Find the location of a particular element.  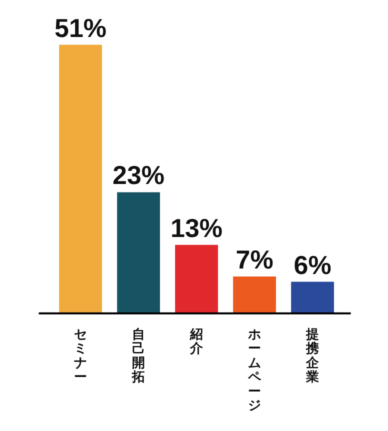

x-tick-label: ホームページ is located at coordinates (254, 370).